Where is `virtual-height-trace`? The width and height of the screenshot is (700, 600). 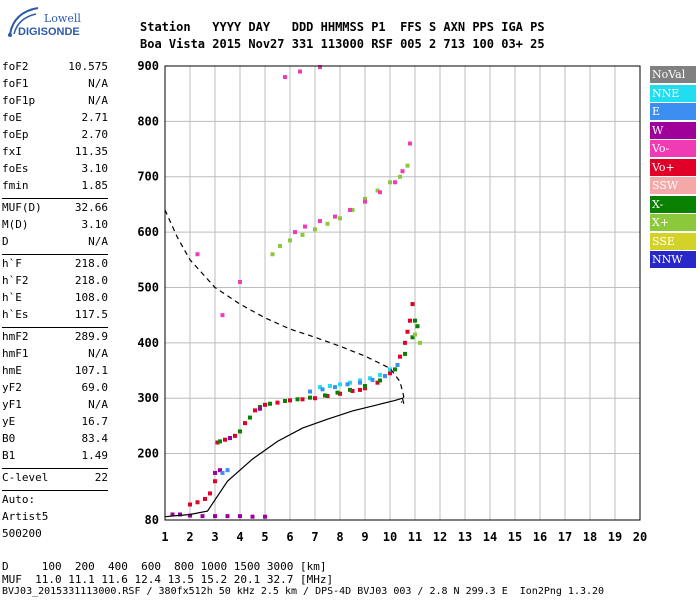
virtual-height-trace is located at coordinates (284, 306).